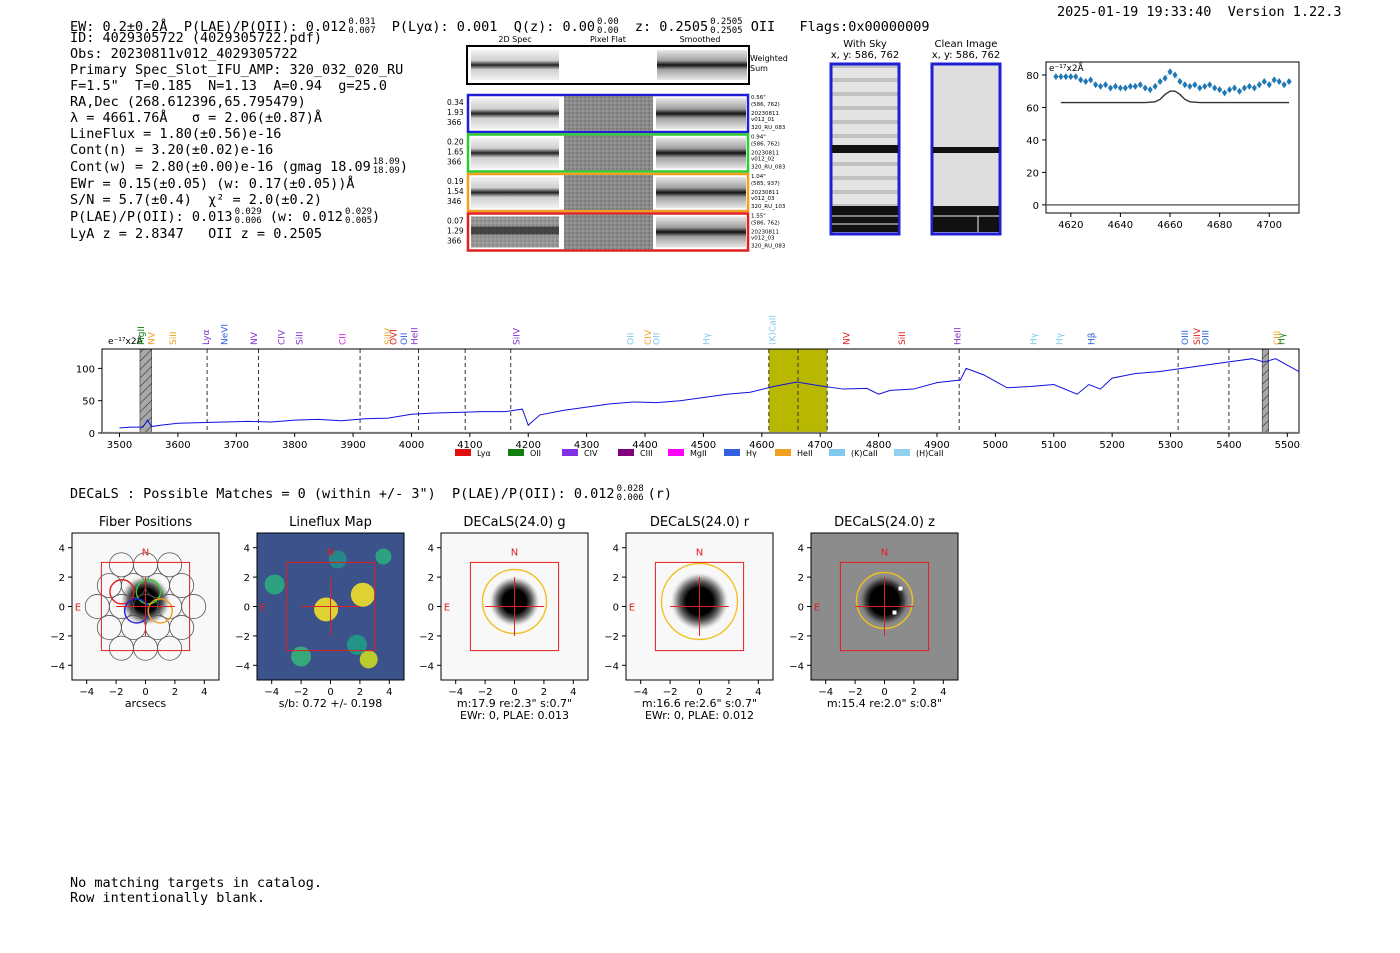 This screenshot has width=1400, height=953. Describe the element at coordinates (878, 445) in the screenshot. I see `spec-xtick-label: 4800` at that location.